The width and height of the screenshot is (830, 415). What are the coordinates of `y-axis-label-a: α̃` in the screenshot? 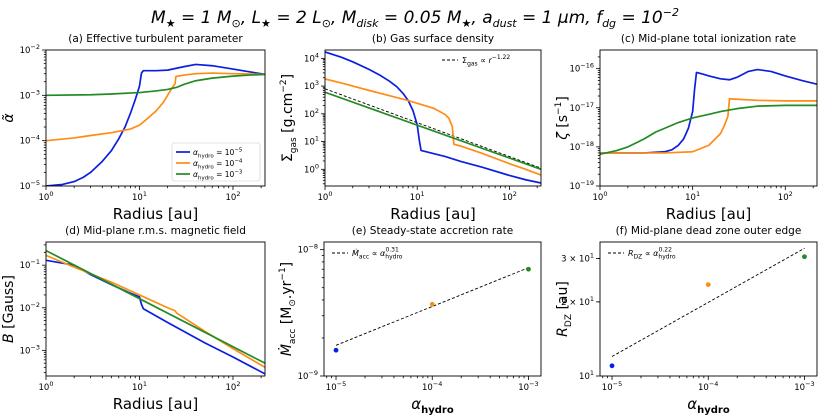 It's located at (9, 118).